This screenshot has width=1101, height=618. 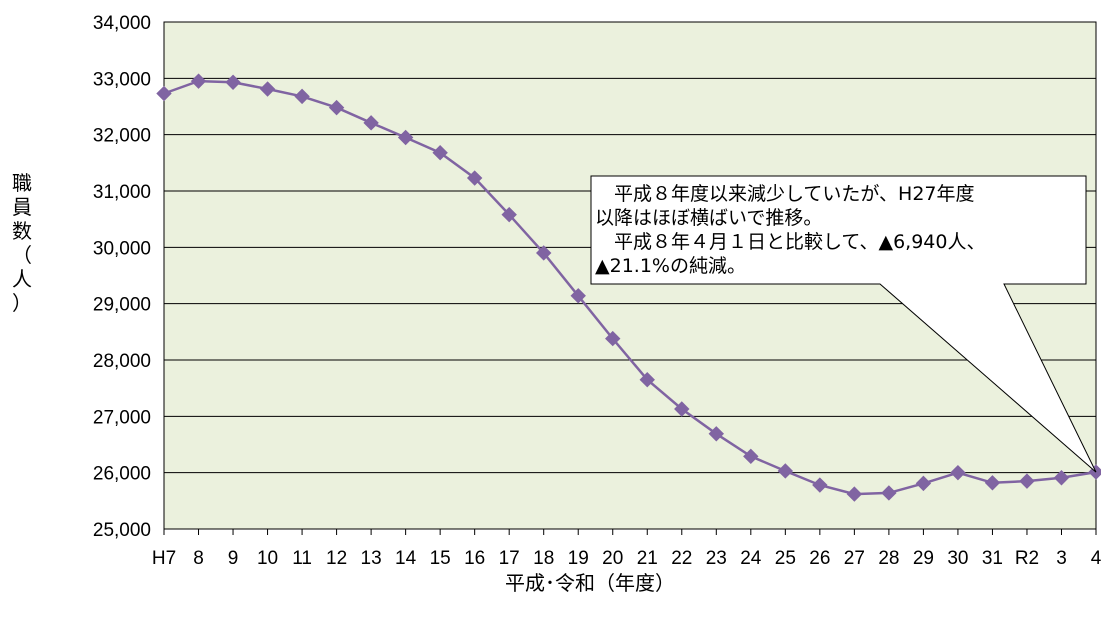 What do you see at coordinates (122, 417) in the screenshot?
I see `y-tick-label: 27,000` at bounding box center [122, 417].